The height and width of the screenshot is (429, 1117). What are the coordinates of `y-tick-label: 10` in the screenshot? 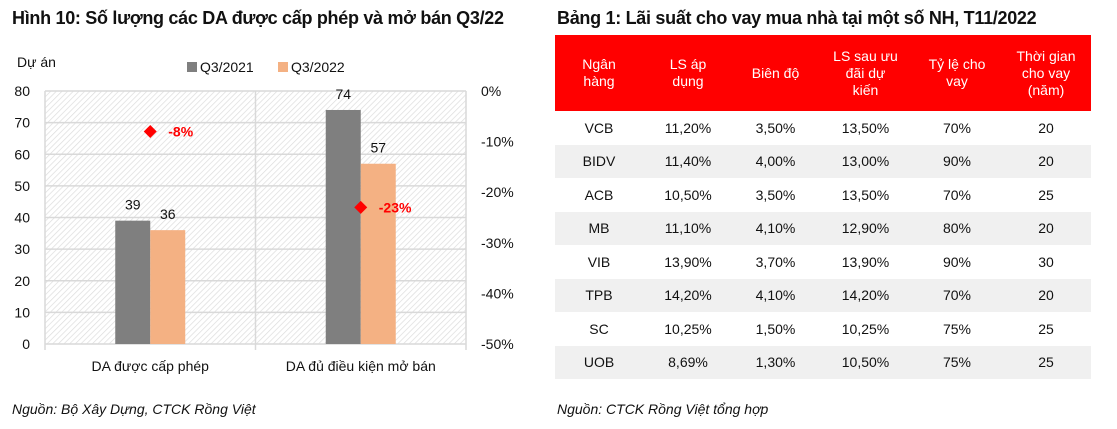 It's located at (22, 312).